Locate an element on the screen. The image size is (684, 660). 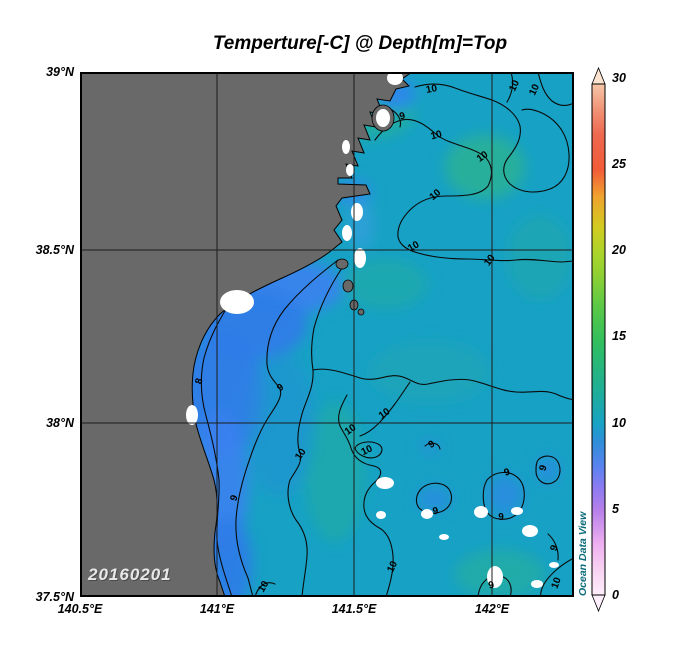
colorbar-gradient-bar is located at coordinates (598, 339).